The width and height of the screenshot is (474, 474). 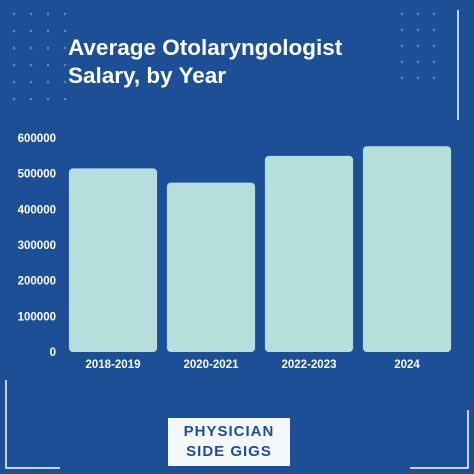 I want to click on y-tick-label: 200000, so click(x=37, y=282).